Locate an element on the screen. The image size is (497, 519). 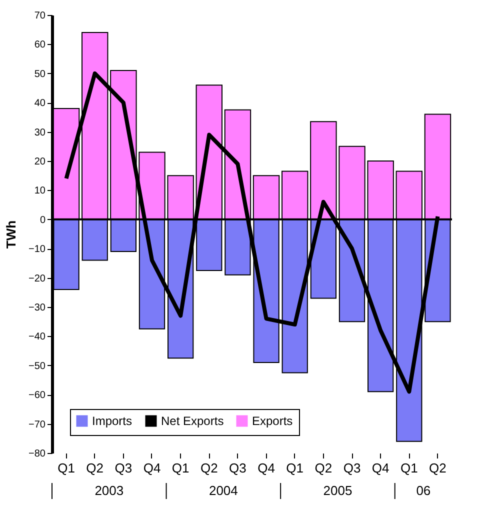
legend-label: Exports is located at coordinates (272, 421).